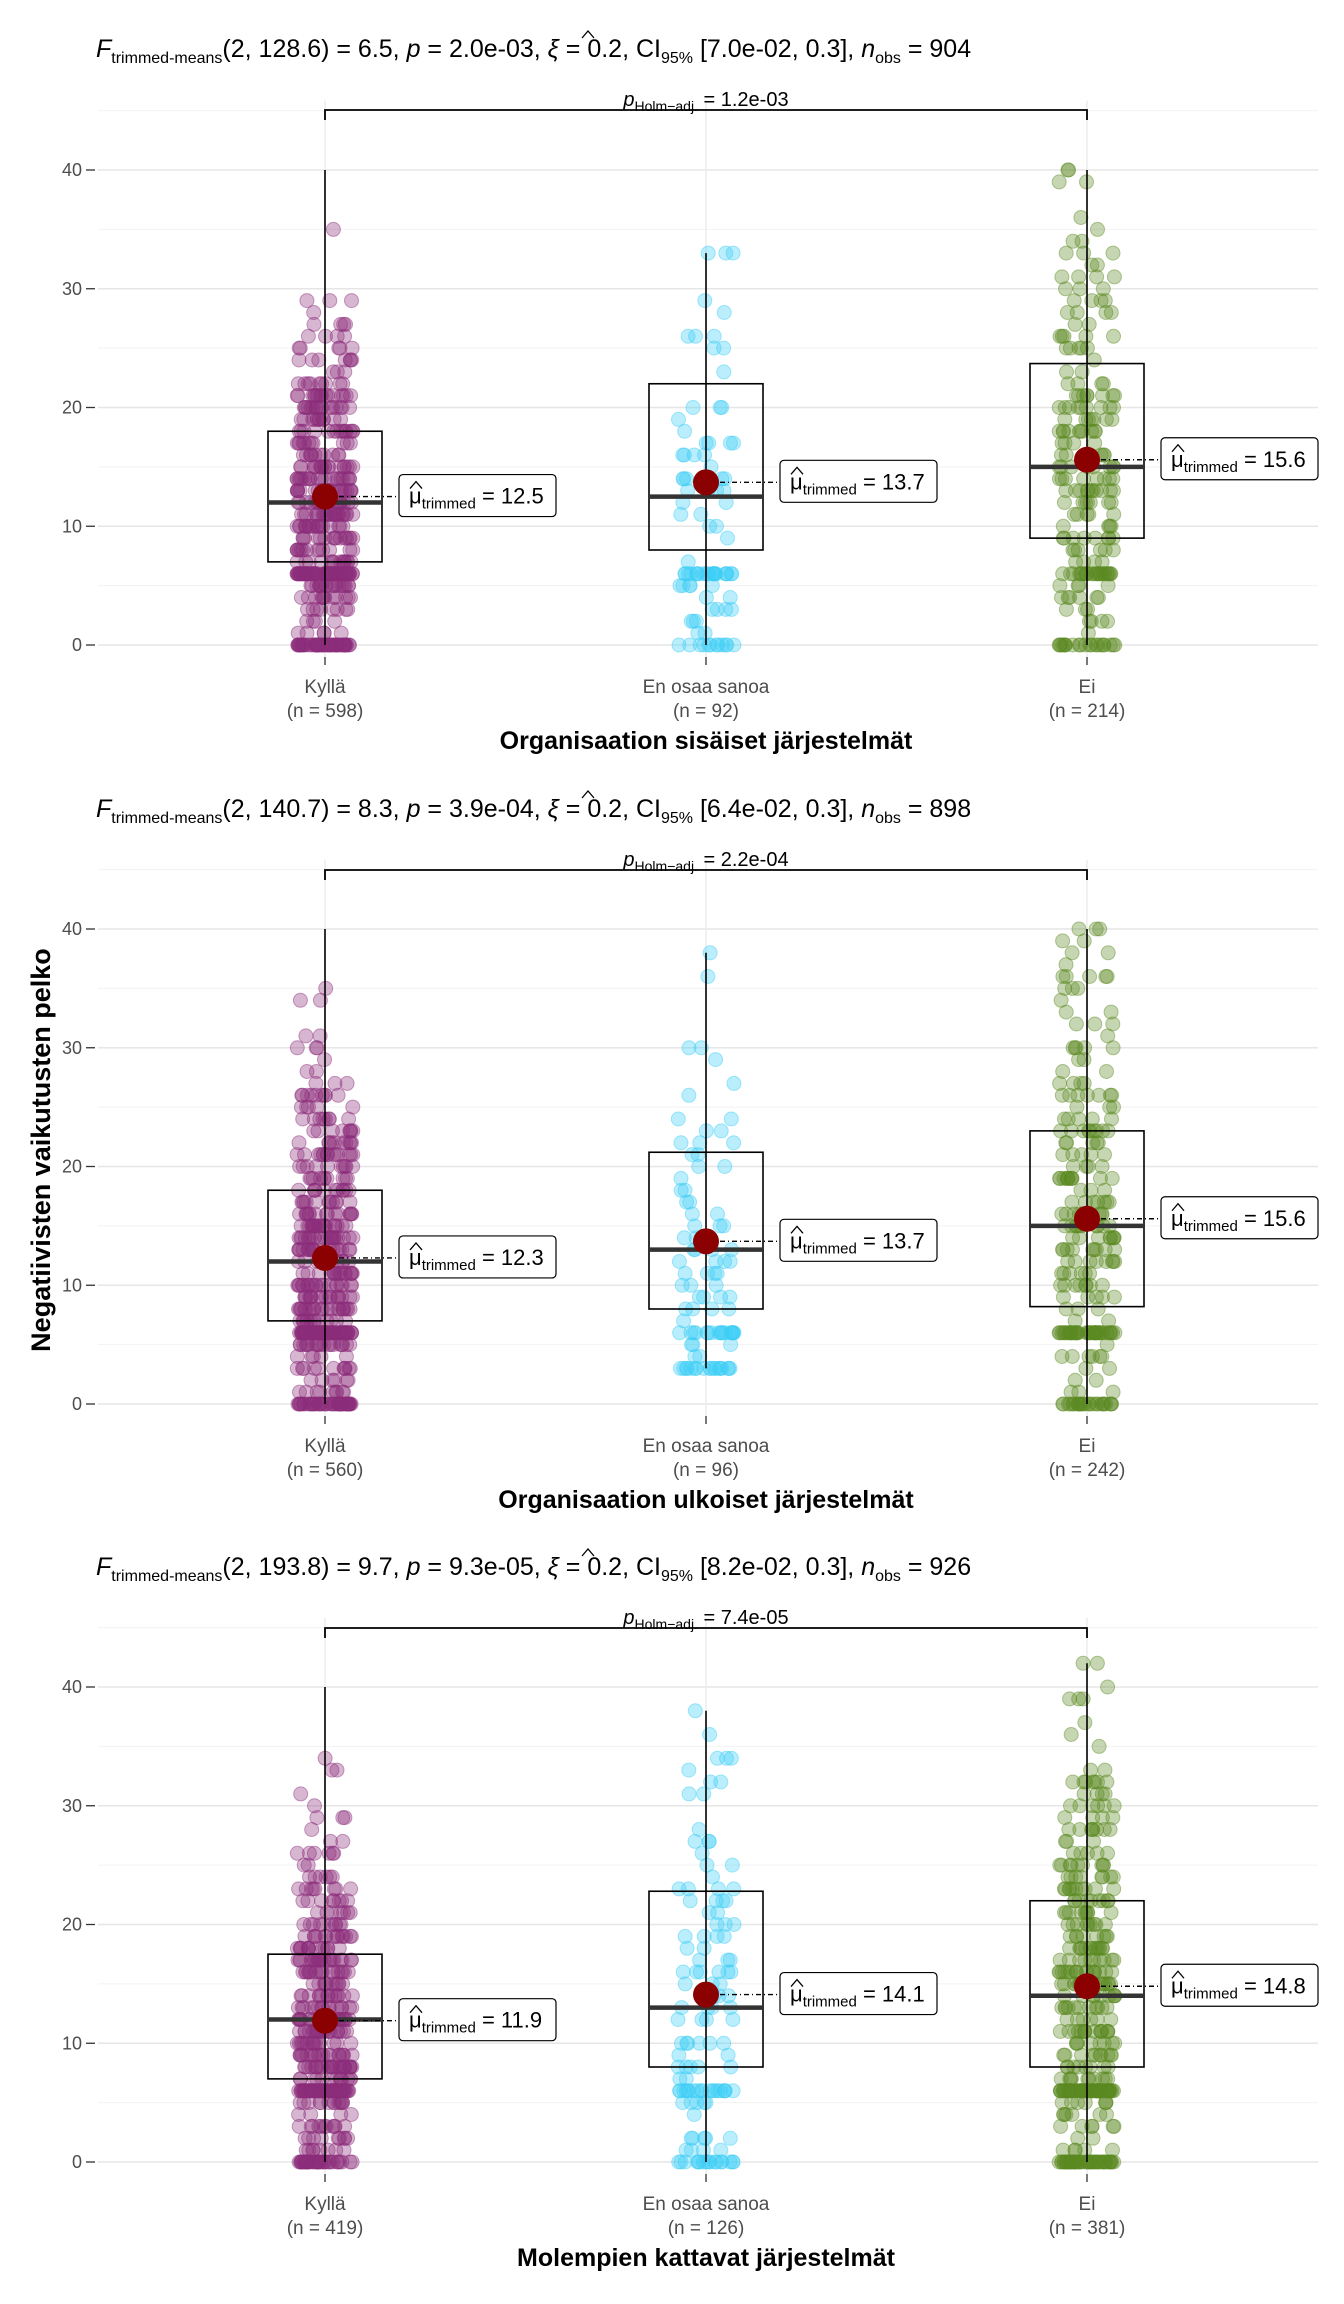 Image resolution: width=1344 pixels, height=2304 pixels. Describe the element at coordinates (325, 1470) in the screenshot. I see `category-n-label: (n = 560)` at that location.